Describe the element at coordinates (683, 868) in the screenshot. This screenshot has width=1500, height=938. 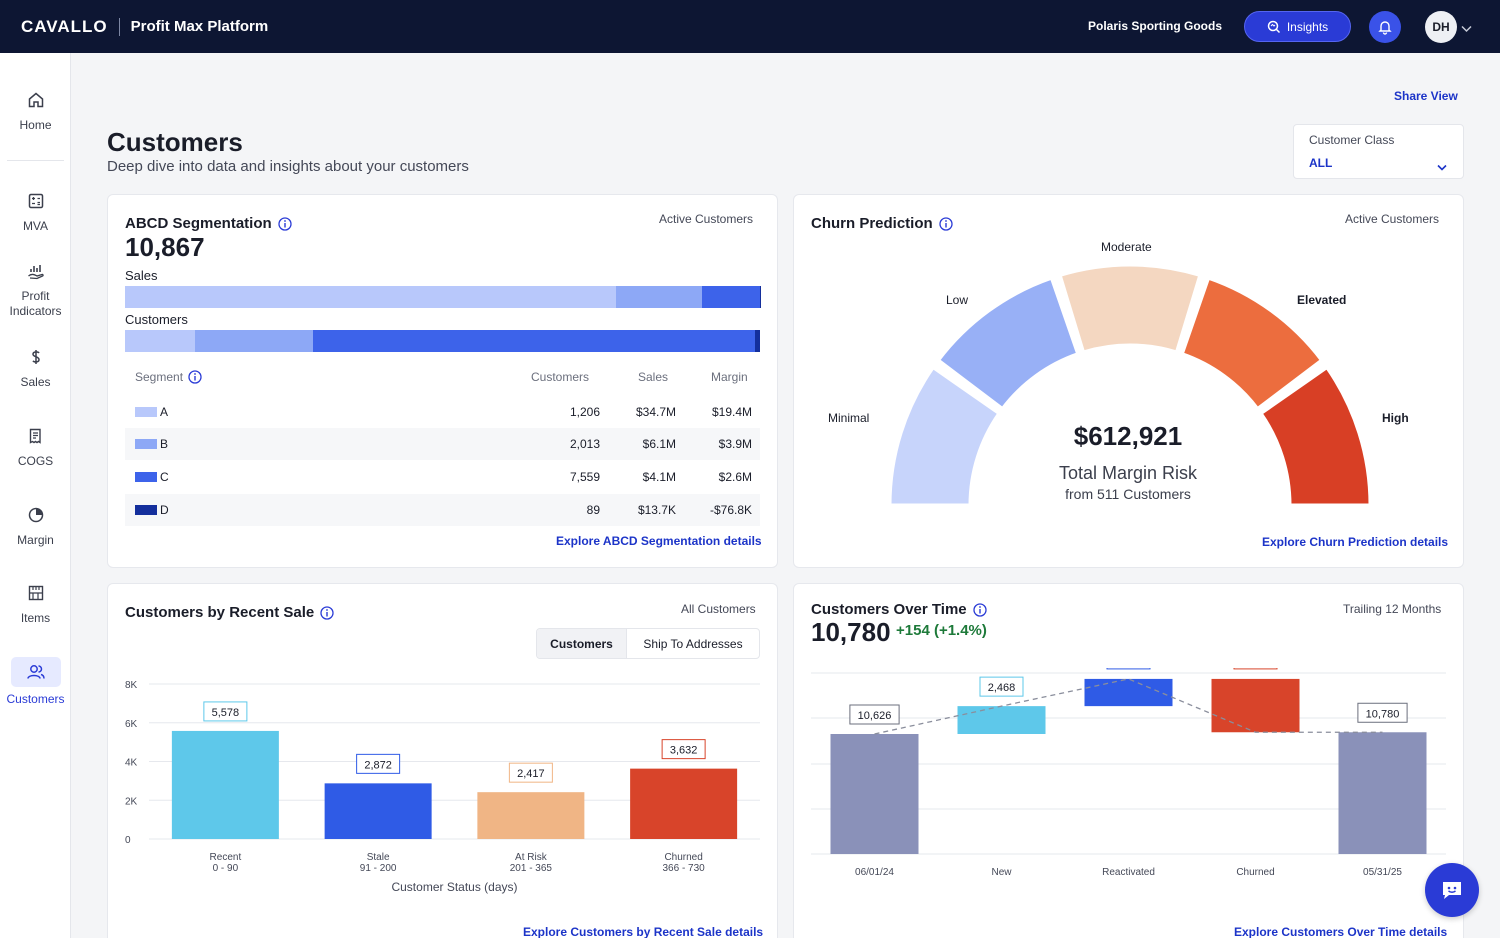
I see `x-tick-sublabel: 366 - 730` at that location.